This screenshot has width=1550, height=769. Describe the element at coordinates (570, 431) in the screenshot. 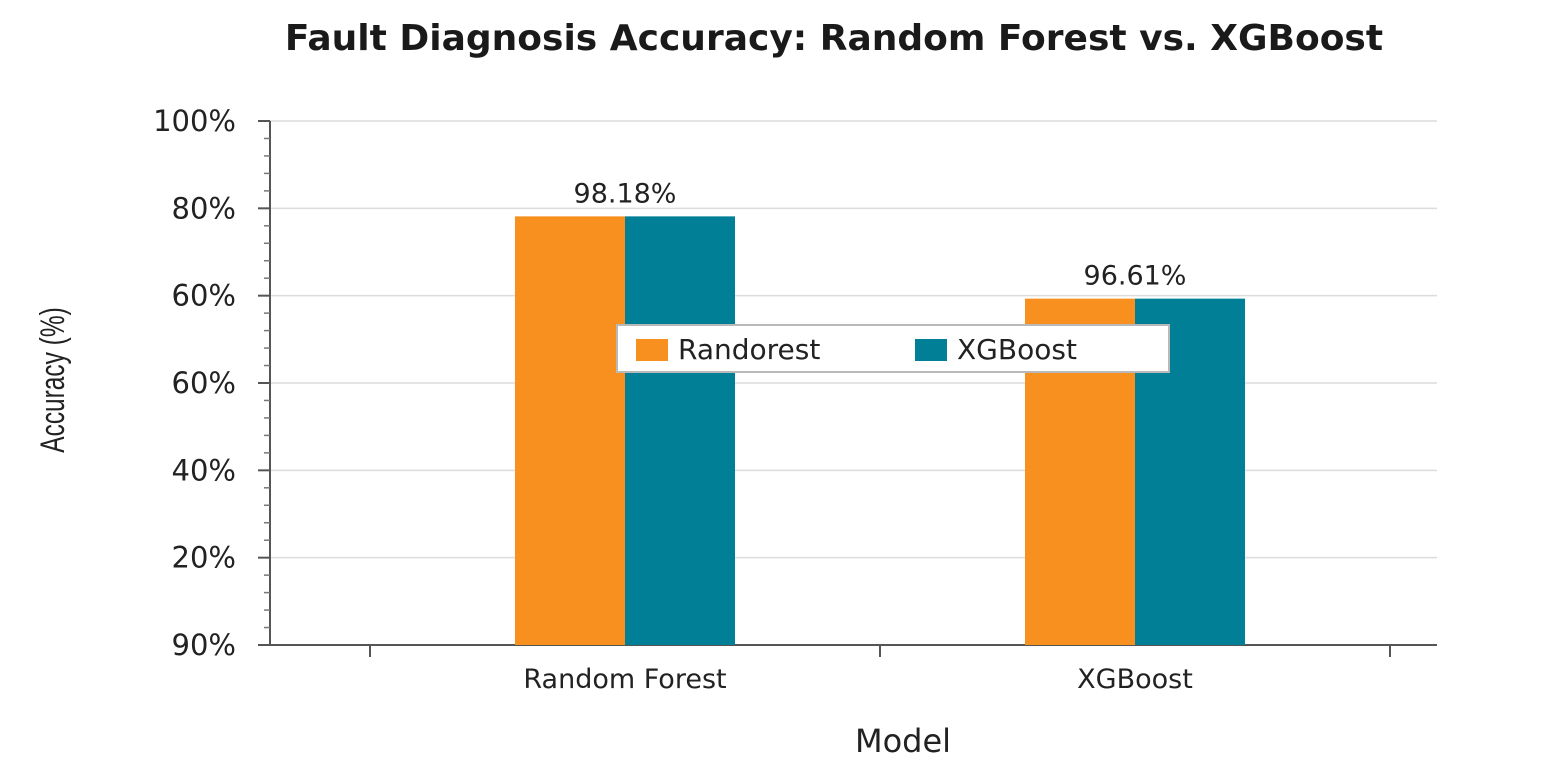

I see `bar-random-forest-randorest` at that location.